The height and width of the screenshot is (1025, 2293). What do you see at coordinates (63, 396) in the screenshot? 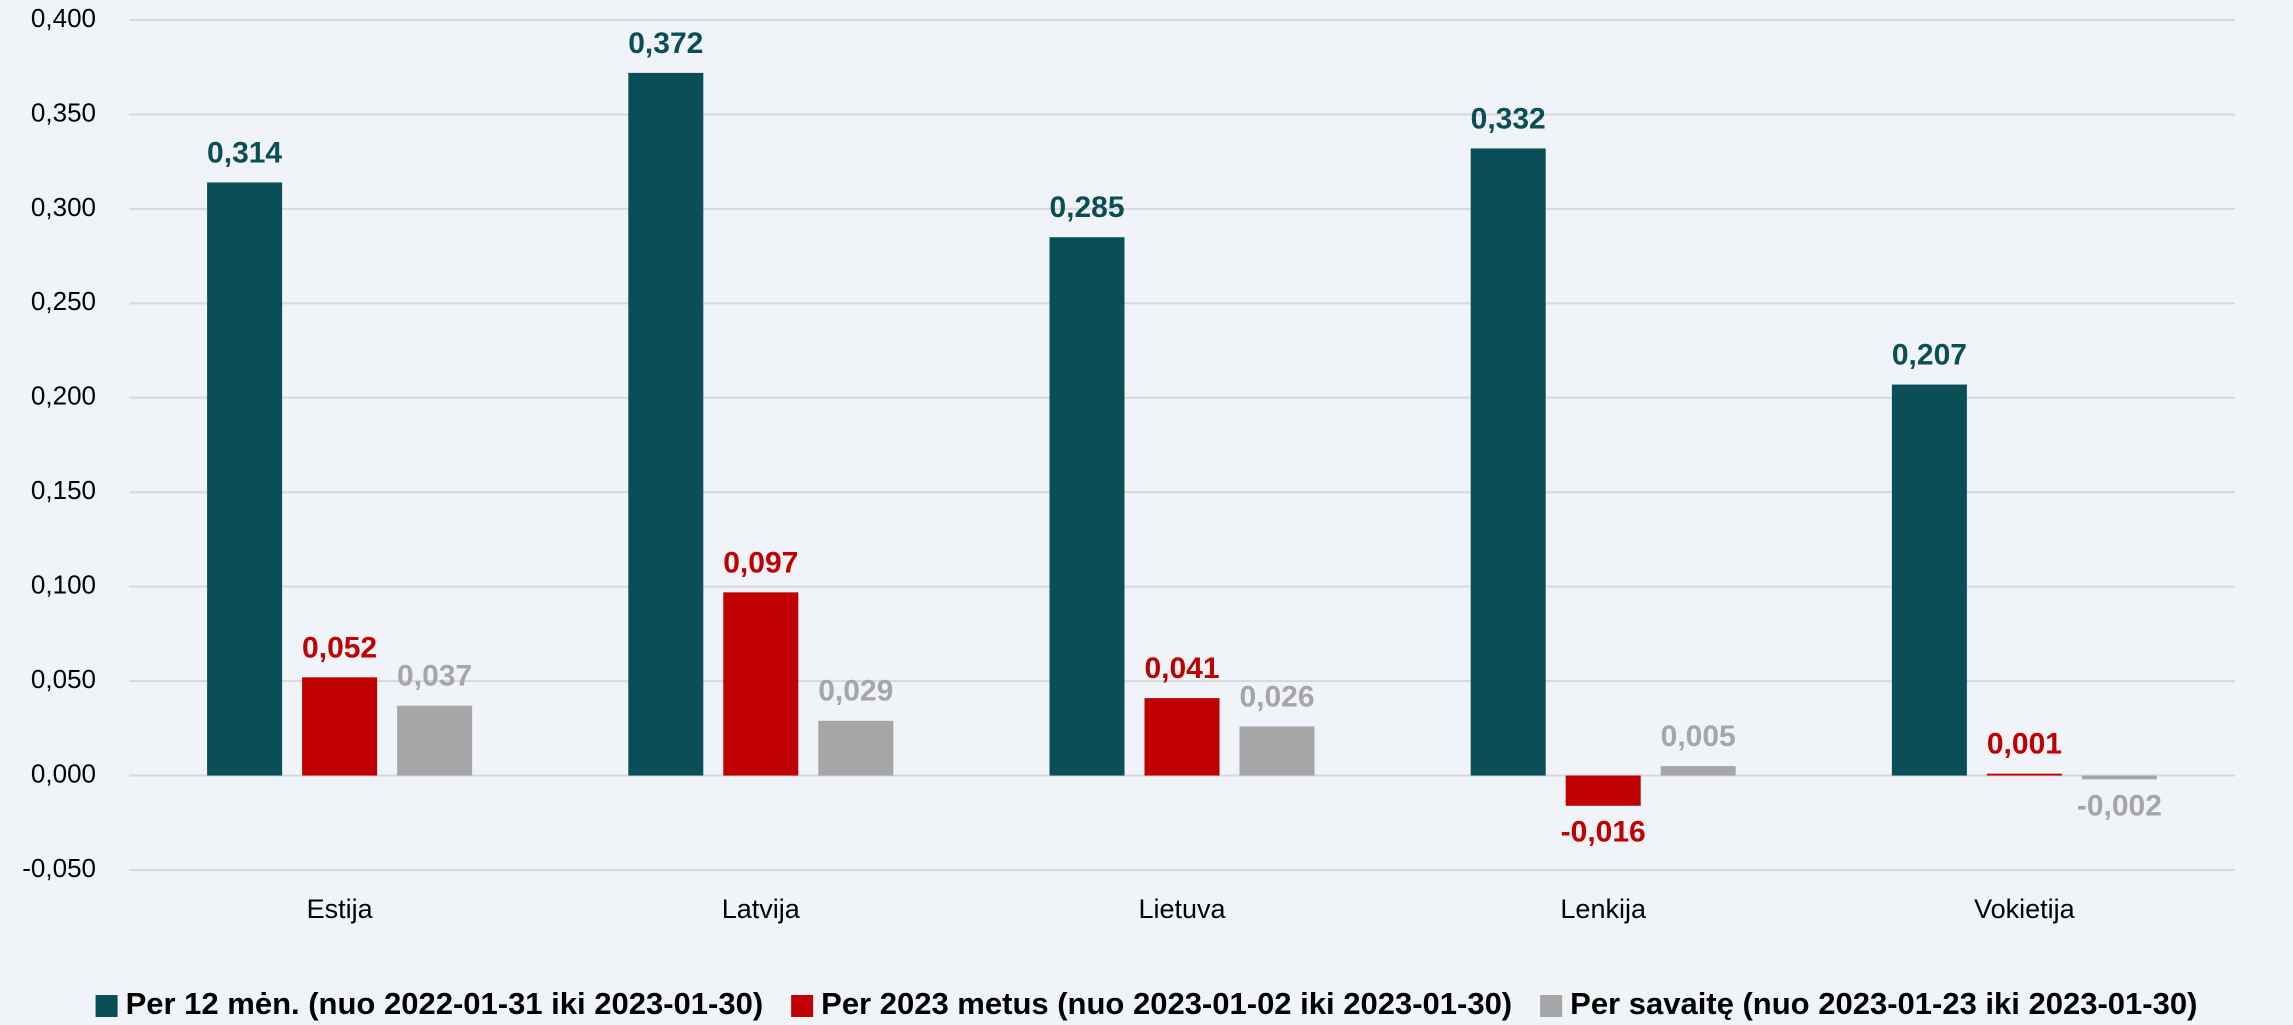
I see `y-tick-label: 0,200` at bounding box center [63, 396].